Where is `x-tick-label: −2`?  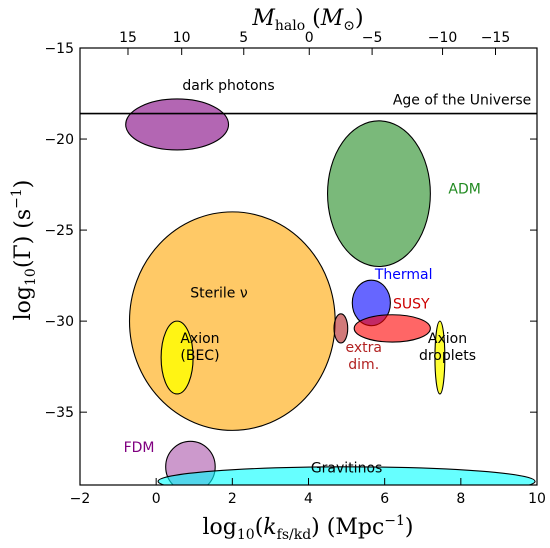 x-tick-label: −2 is located at coordinates (80, 499).